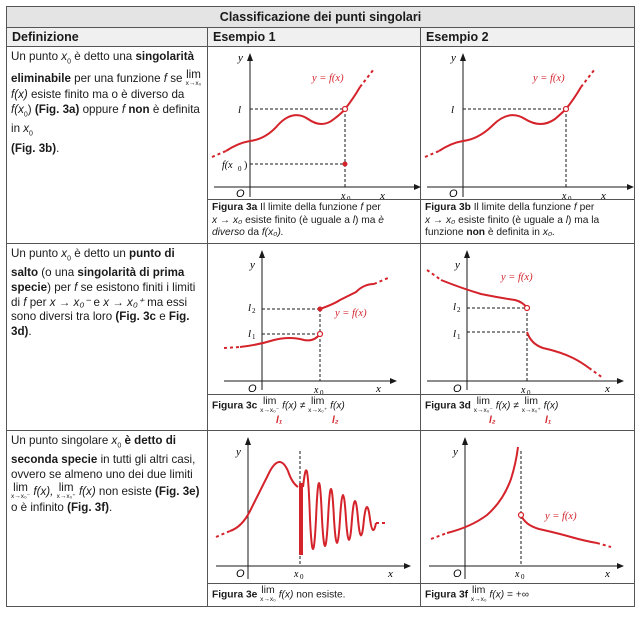 The width and height of the screenshot is (640, 628). I want to click on label-l: l, so click(452, 110).